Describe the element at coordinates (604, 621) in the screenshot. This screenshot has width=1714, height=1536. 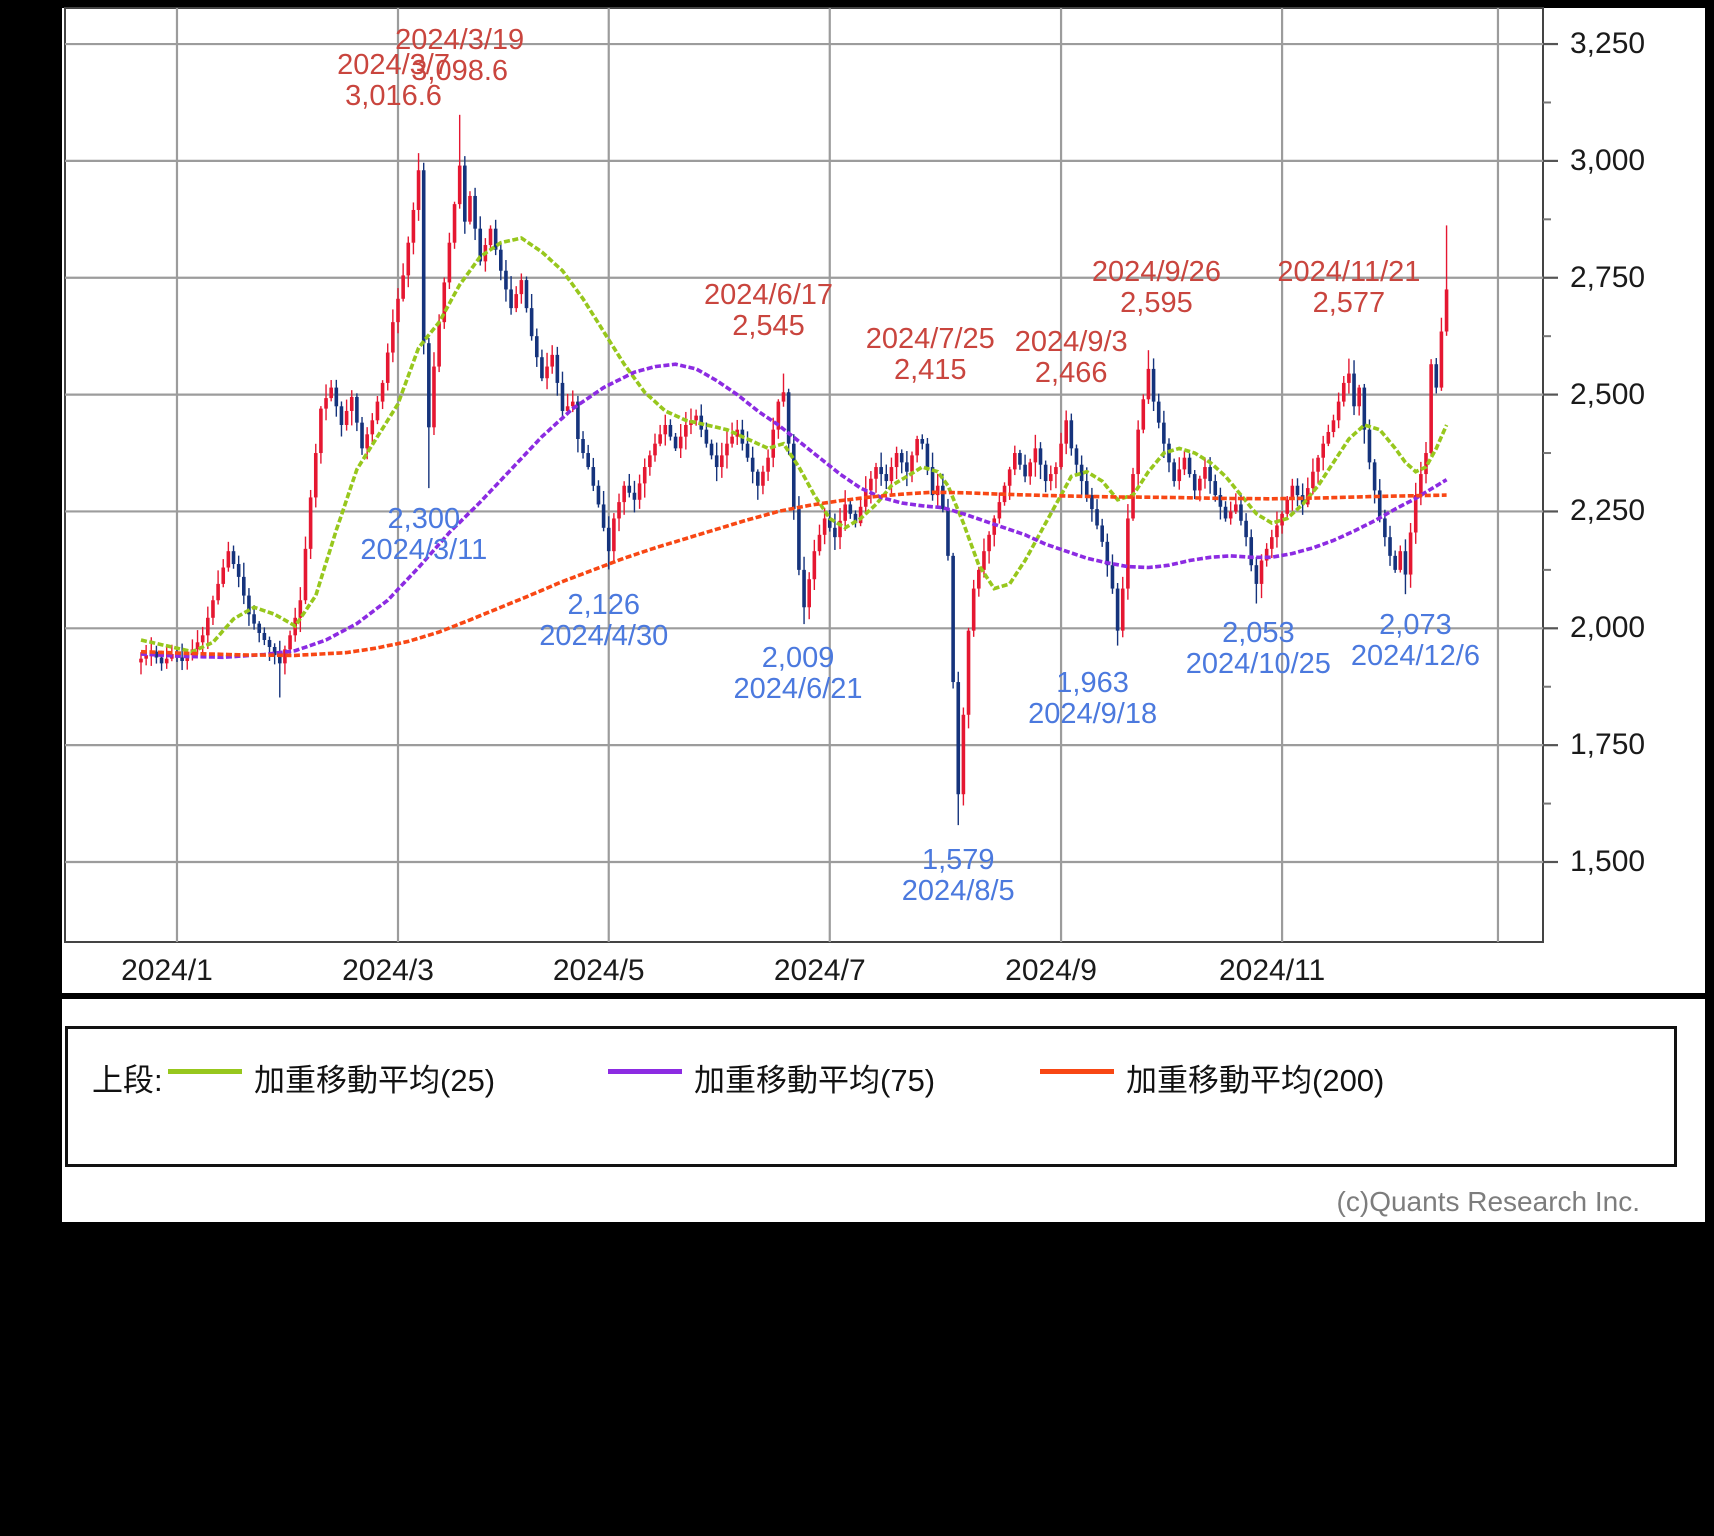
I see `low-annotation: 2,126 2024/4/30` at that location.